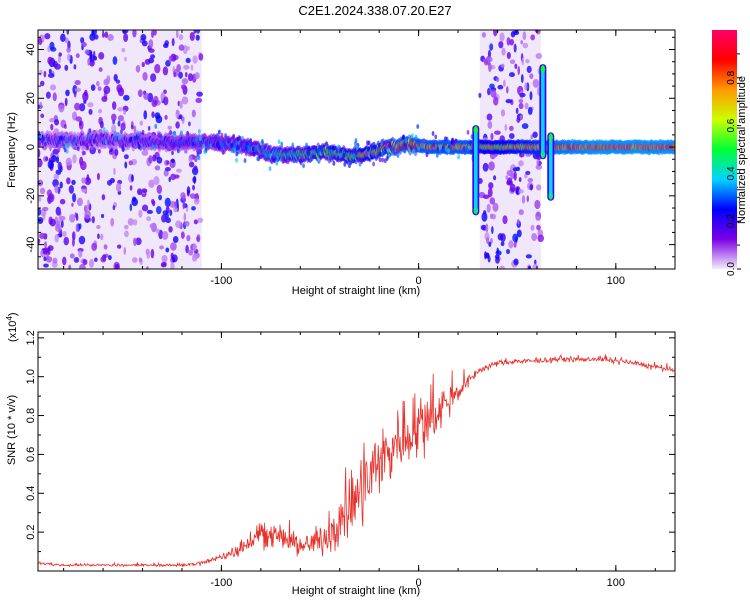 This screenshot has height=605, width=750. I want to click on colorbar-tick-label: 0.2, so click(731, 221).